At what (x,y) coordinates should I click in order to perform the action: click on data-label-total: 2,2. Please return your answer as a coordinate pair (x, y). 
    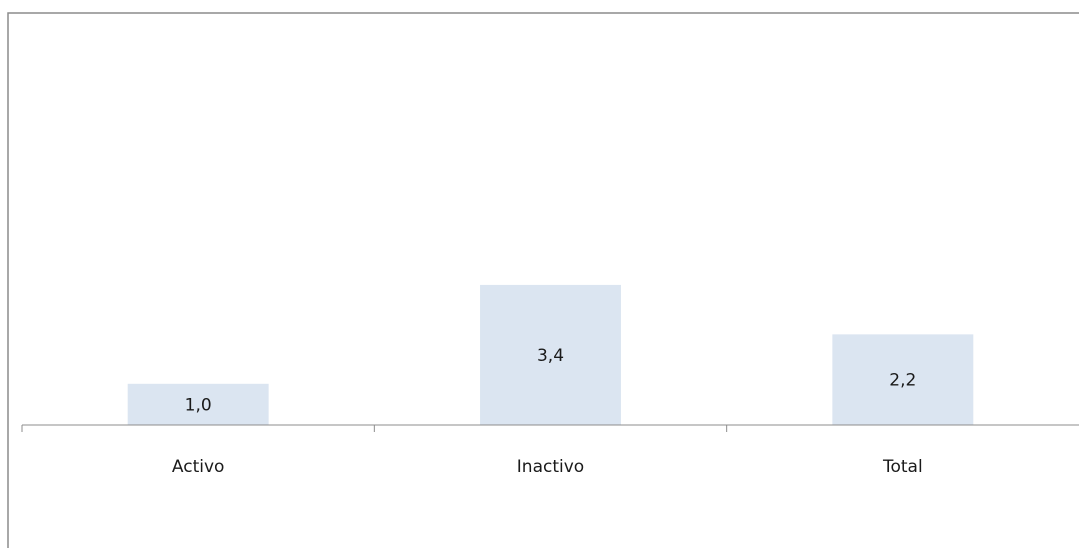
    Looking at the image, I should click on (902, 381).